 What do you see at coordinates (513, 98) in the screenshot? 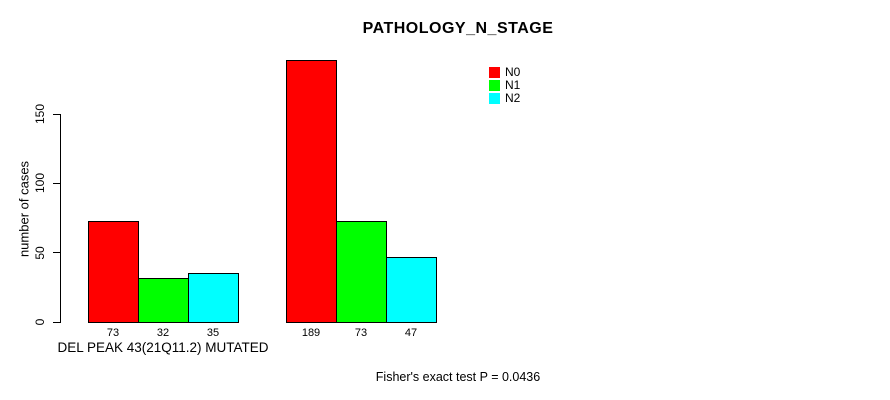
I see `legend-label: N2` at bounding box center [513, 98].